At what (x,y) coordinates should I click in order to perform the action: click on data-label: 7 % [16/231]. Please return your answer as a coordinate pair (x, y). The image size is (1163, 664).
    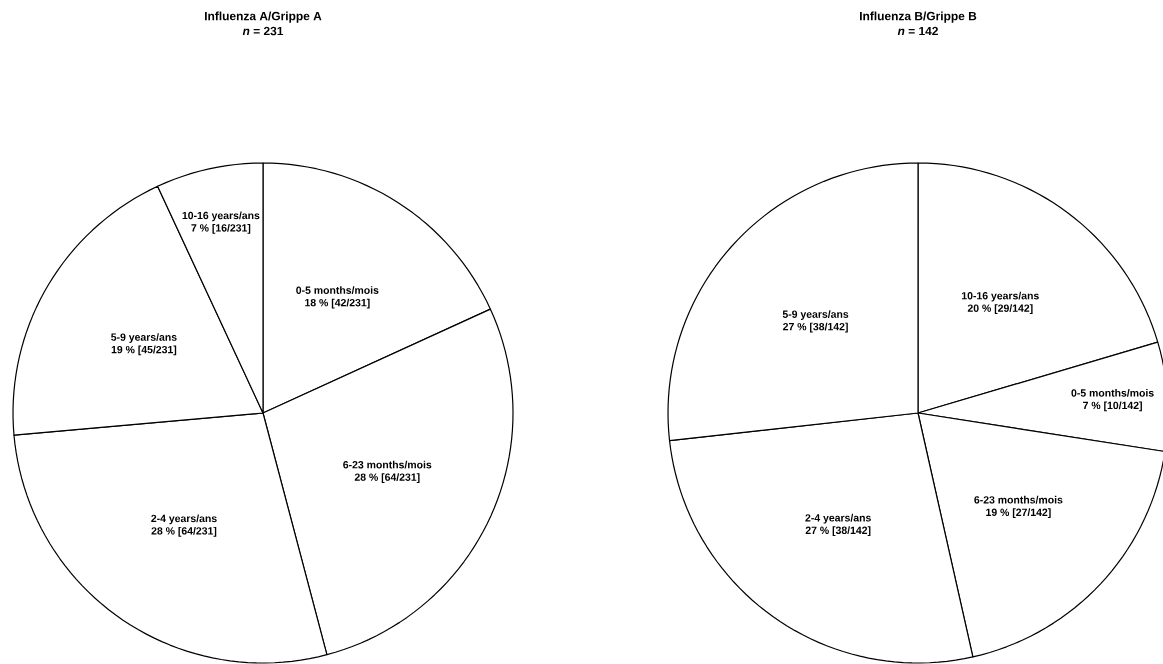
    Looking at the image, I should click on (221, 228).